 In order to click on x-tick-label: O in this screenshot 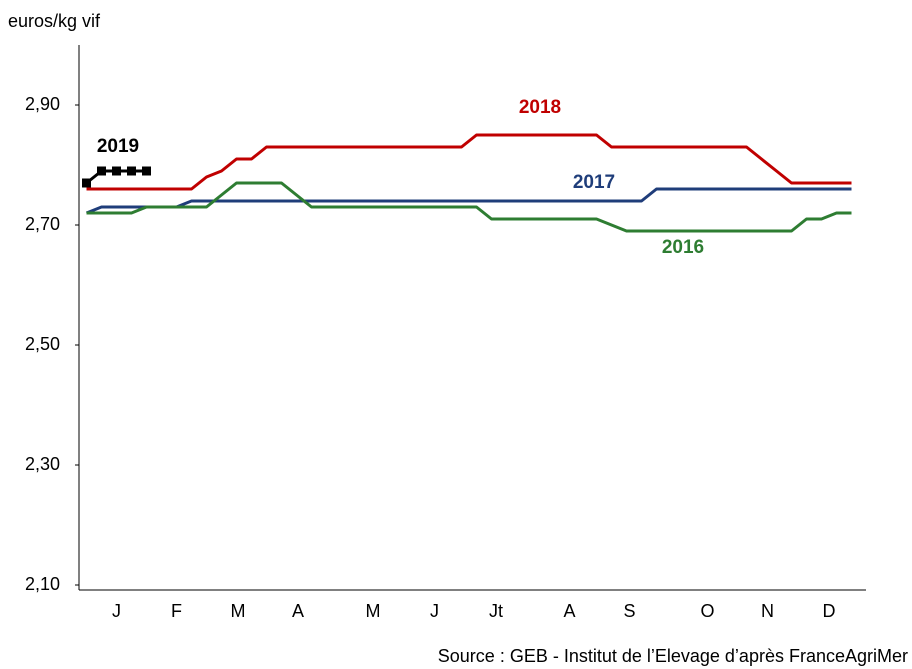, I will do `click(707, 611)`.